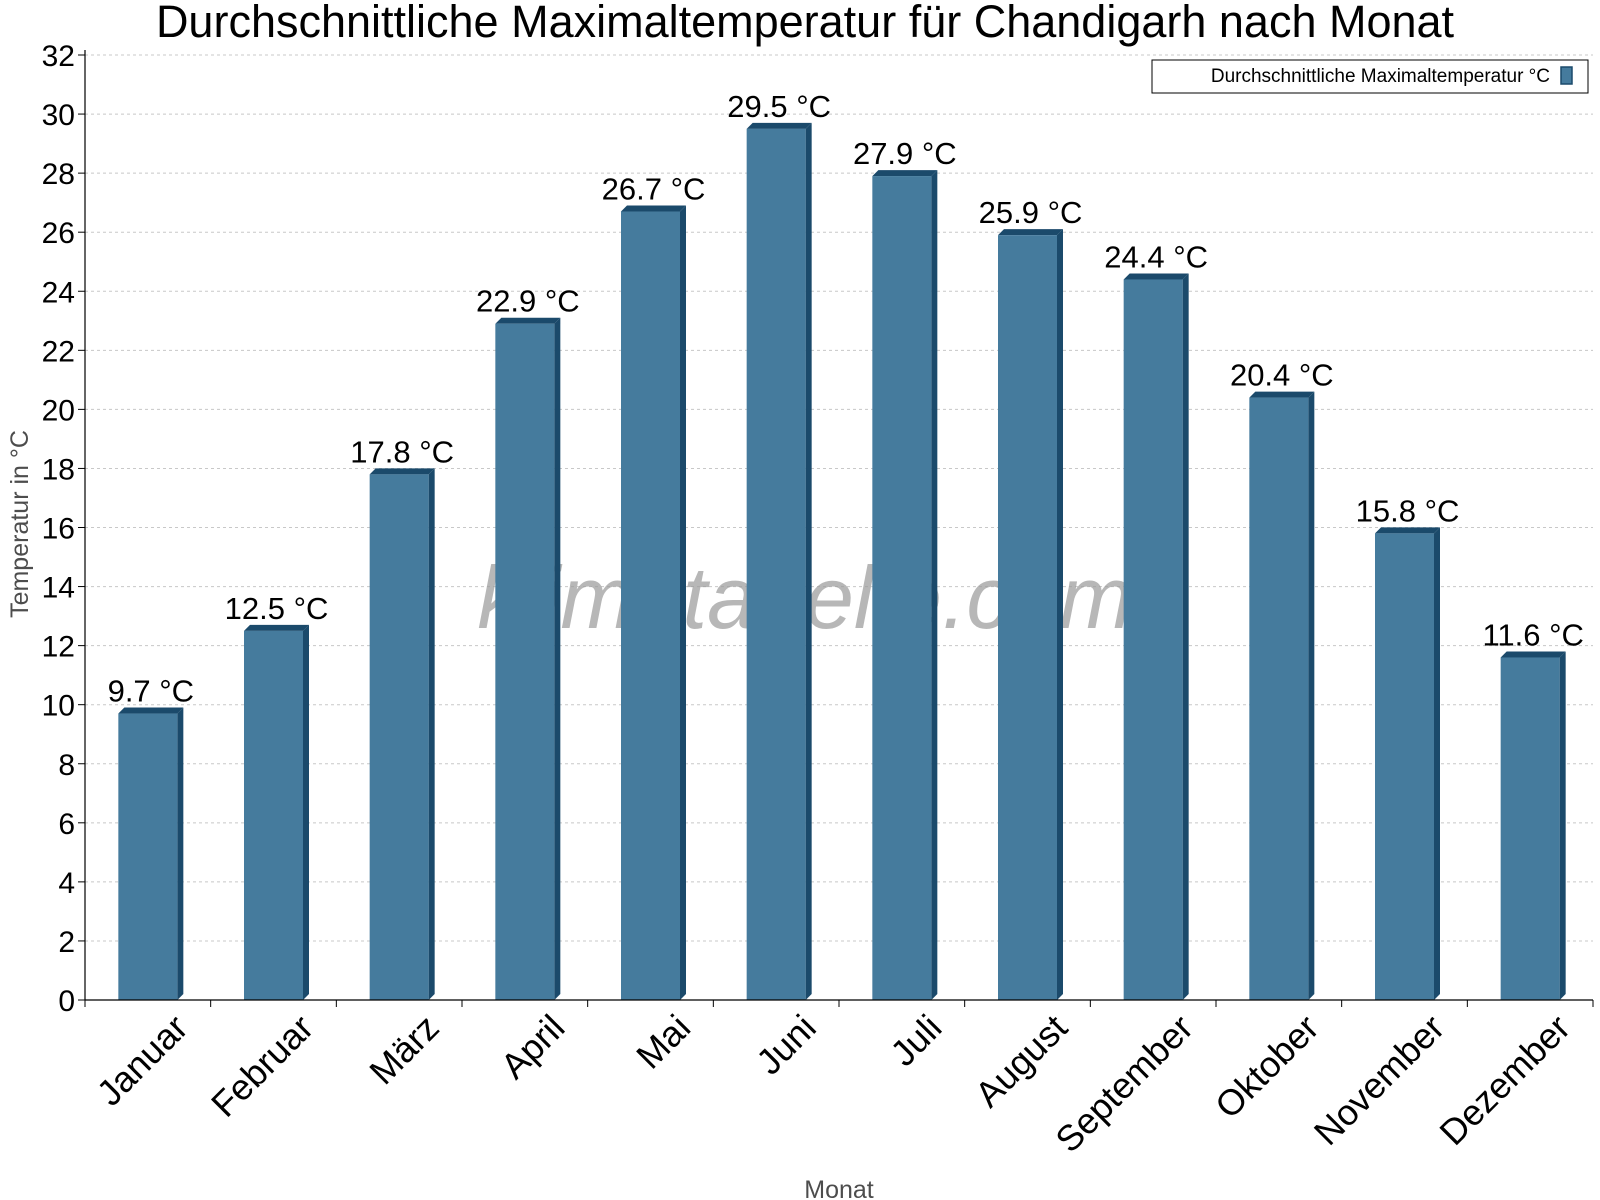 This screenshot has width=1600, height=1200. Describe the element at coordinates (533, 1047) in the screenshot. I see `x-tick-label: April` at that location.